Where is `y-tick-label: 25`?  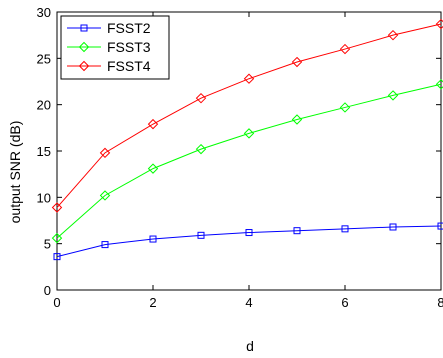 y-tick-label: 25 is located at coordinates (44, 58).